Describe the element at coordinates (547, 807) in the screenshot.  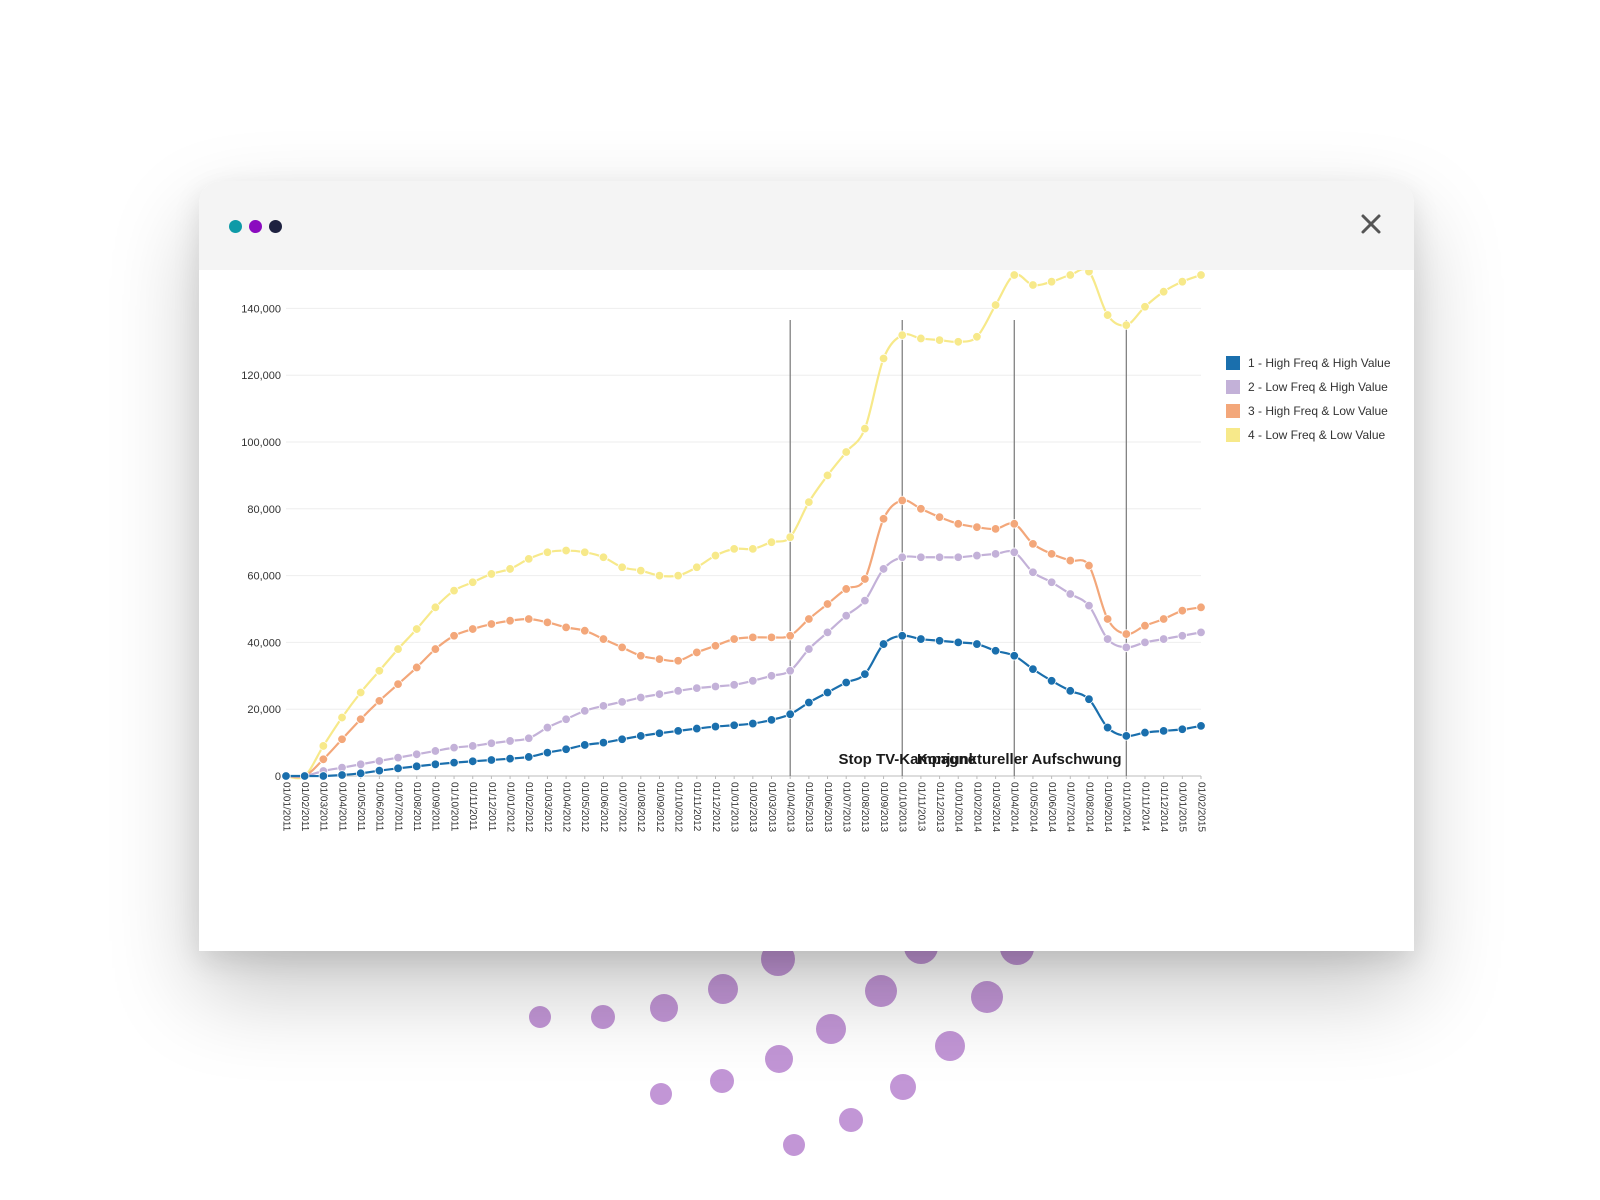
I see `x-tick-label: 01/03/2012` at that location.